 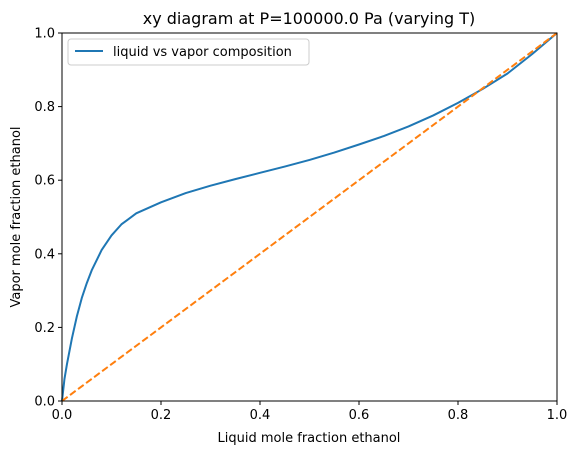 What do you see at coordinates (44, 402) in the screenshot?
I see `y-tick-label: 0.0` at bounding box center [44, 402].